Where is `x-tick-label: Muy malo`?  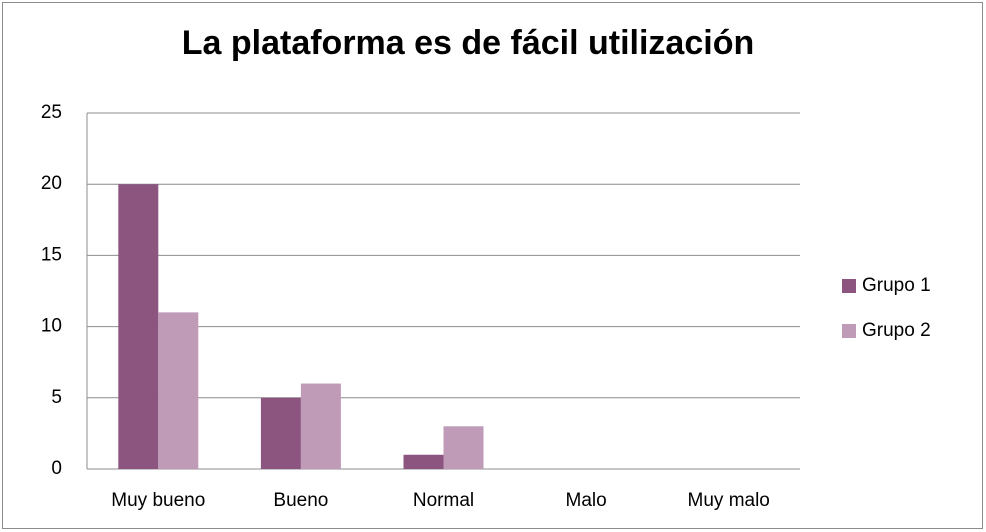
x-tick-label: Muy malo is located at coordinates (729, 500).